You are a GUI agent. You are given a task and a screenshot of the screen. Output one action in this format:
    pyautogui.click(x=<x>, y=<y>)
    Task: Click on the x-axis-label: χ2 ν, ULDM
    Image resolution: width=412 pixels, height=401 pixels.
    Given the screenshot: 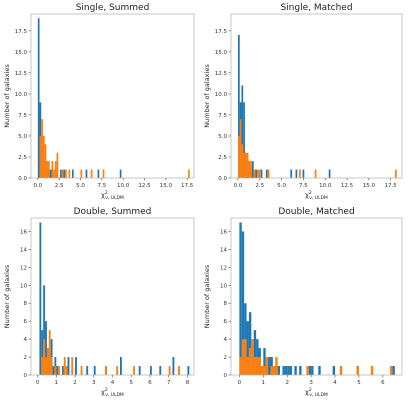 What is the action you would take?
    pyautogui.click(x=316, y=392)
    